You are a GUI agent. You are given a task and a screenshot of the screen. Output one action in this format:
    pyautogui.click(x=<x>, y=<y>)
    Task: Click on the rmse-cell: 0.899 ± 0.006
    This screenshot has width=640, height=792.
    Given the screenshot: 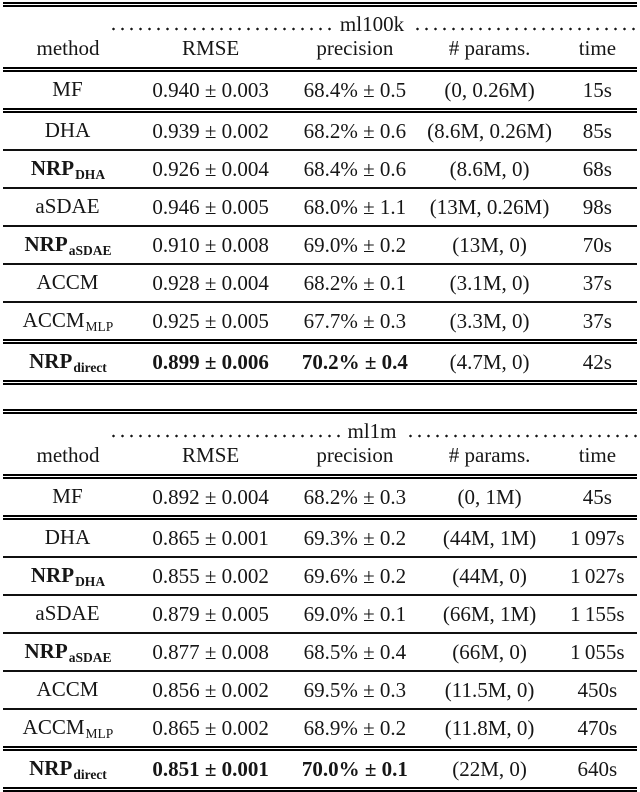 What is the action you would take?
    pyautogui.click(x=210, y=363)
    